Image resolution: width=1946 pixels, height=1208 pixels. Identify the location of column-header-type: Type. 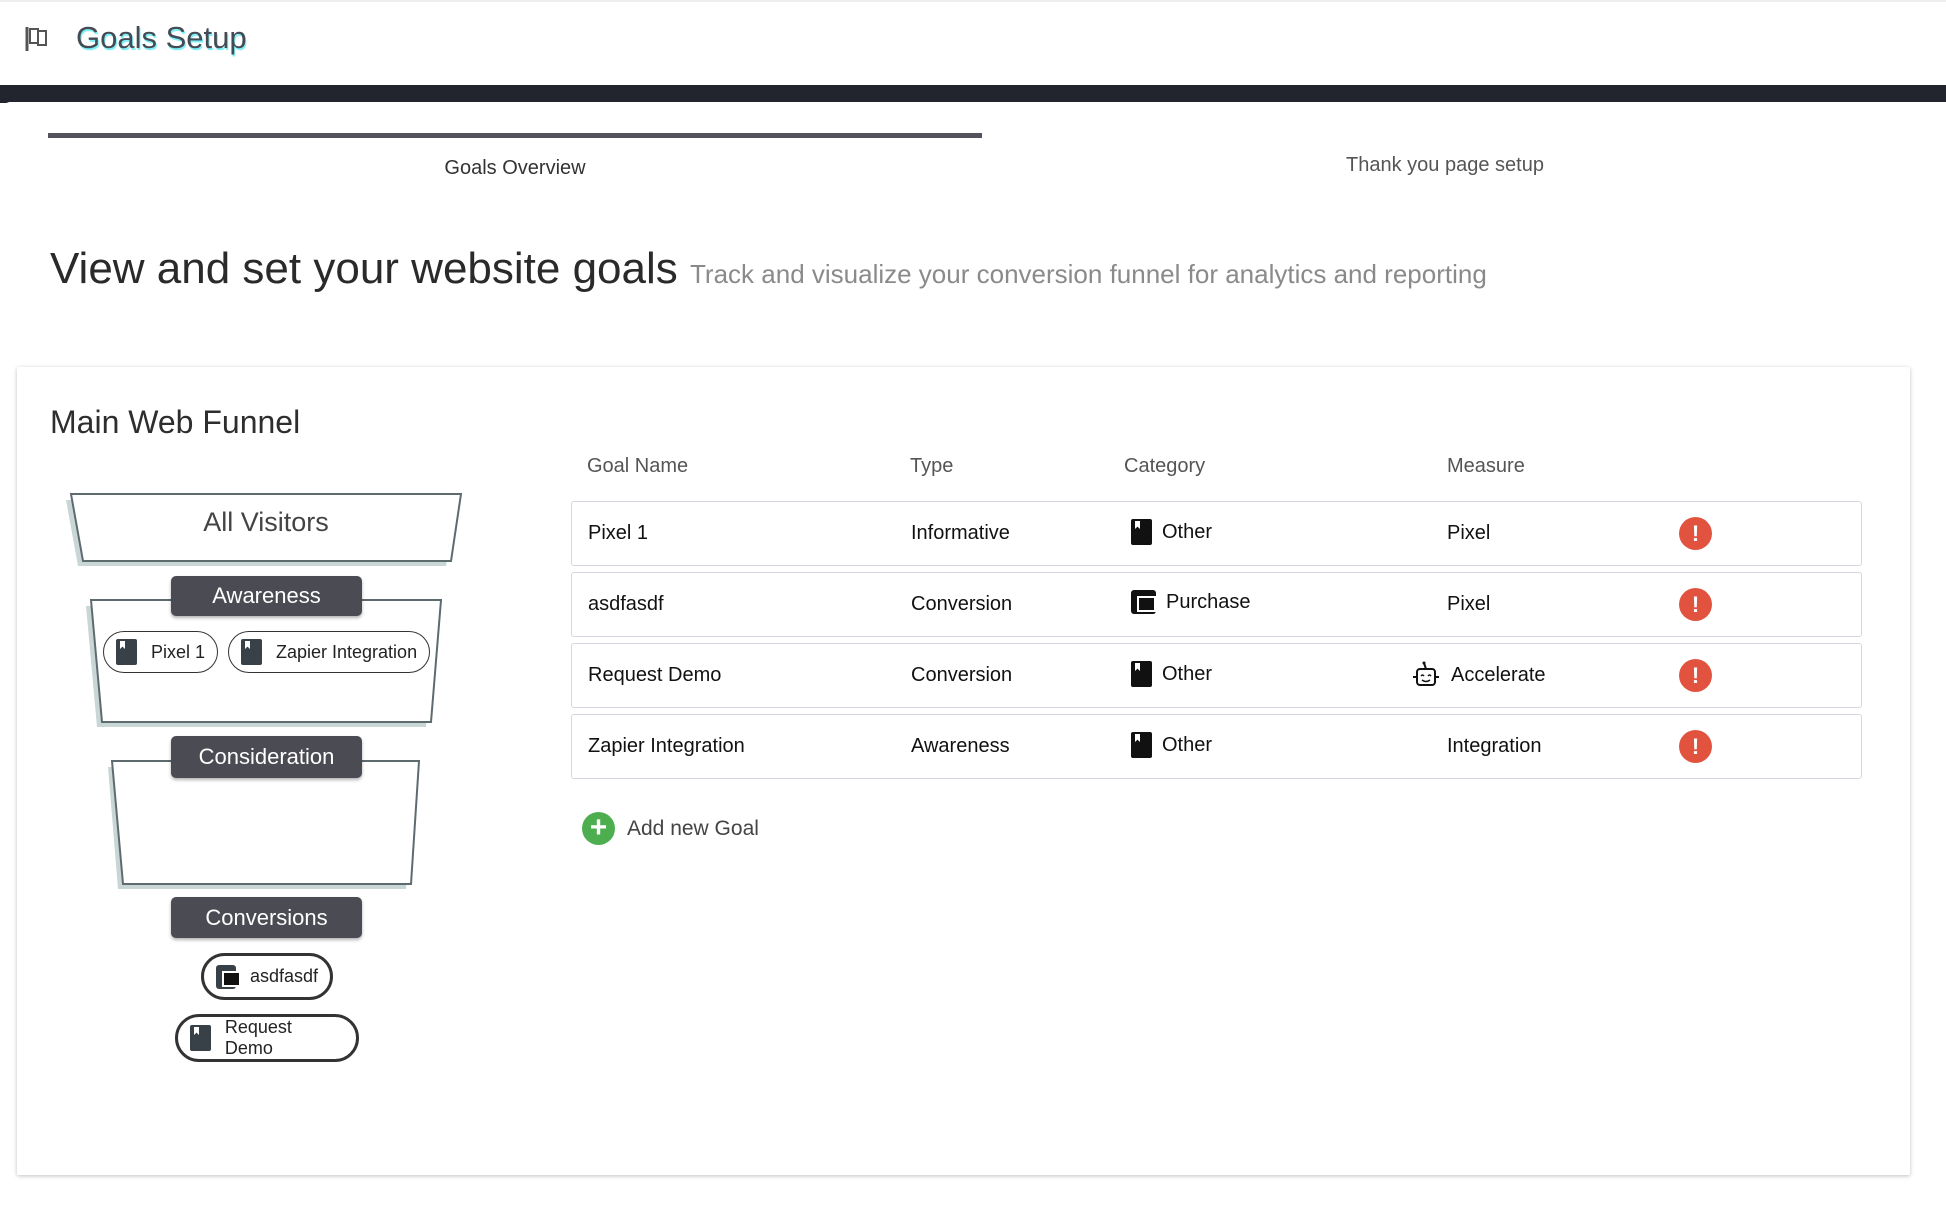
(932, 466).